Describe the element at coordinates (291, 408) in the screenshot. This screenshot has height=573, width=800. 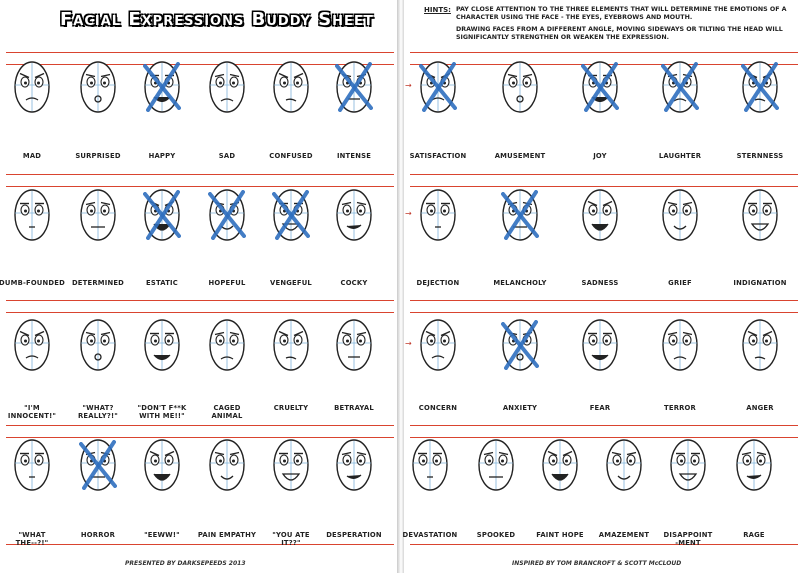
I see `expression-label: CRUELTY` at that location.